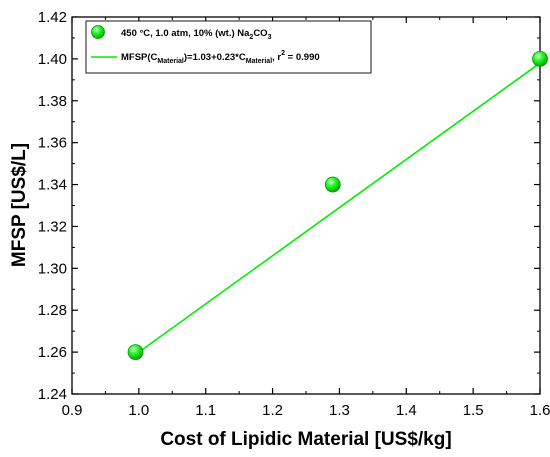  I want to click on x-tick-label: 1.6, so click(540, 410).